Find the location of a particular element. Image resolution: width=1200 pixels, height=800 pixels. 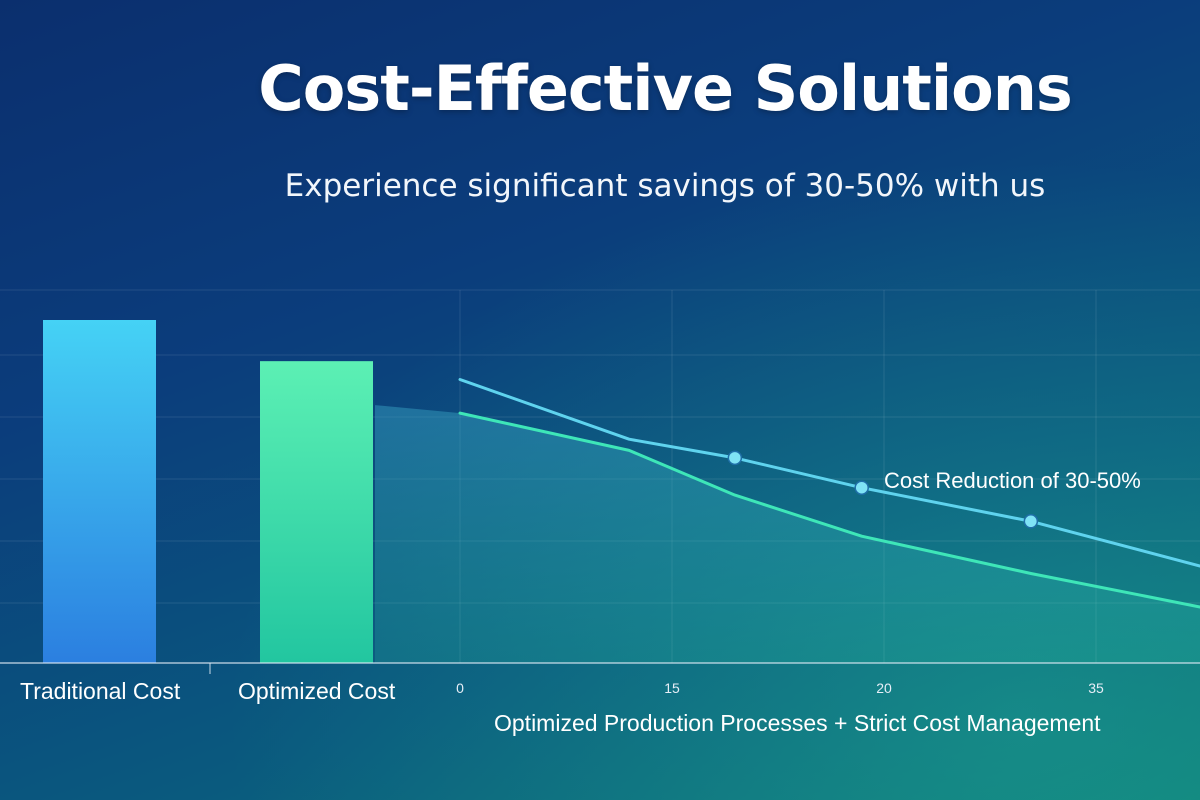

x-tick-label: 15 is located at coordinates (672, 688).